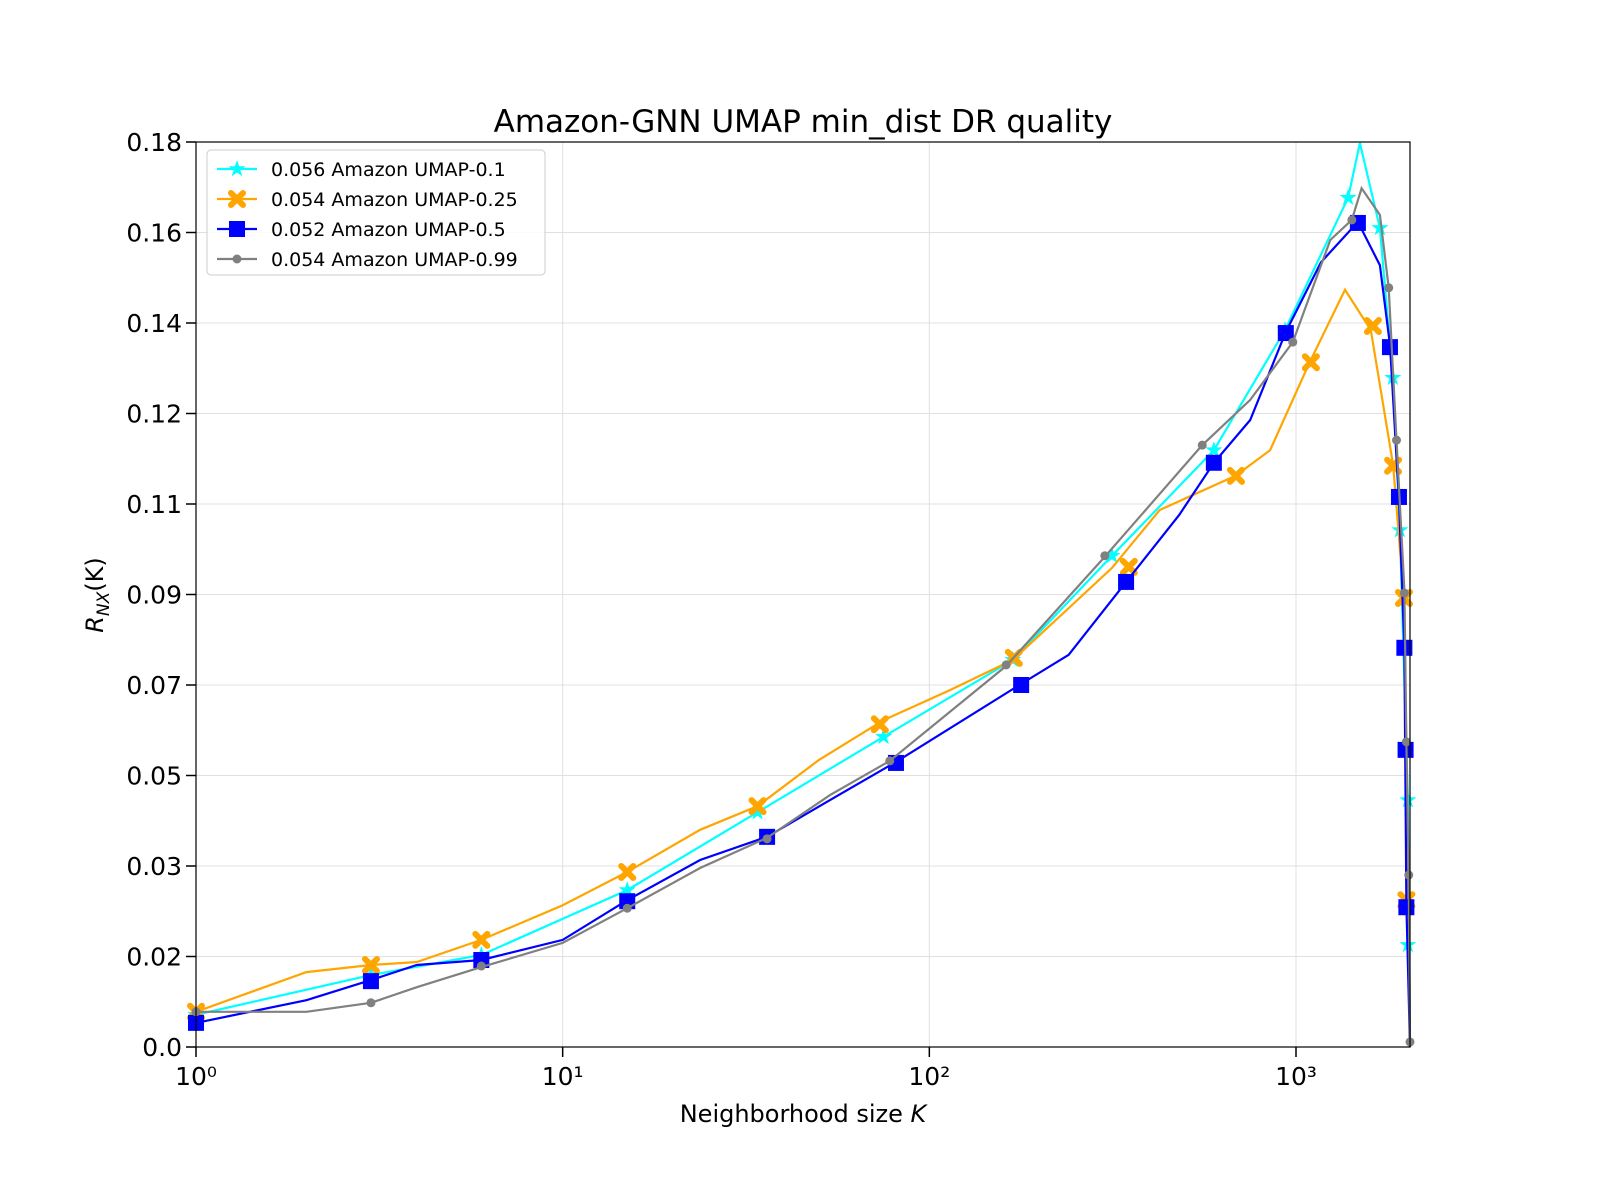  I want to click on y-axis-label-r: R, so click(95, 624).